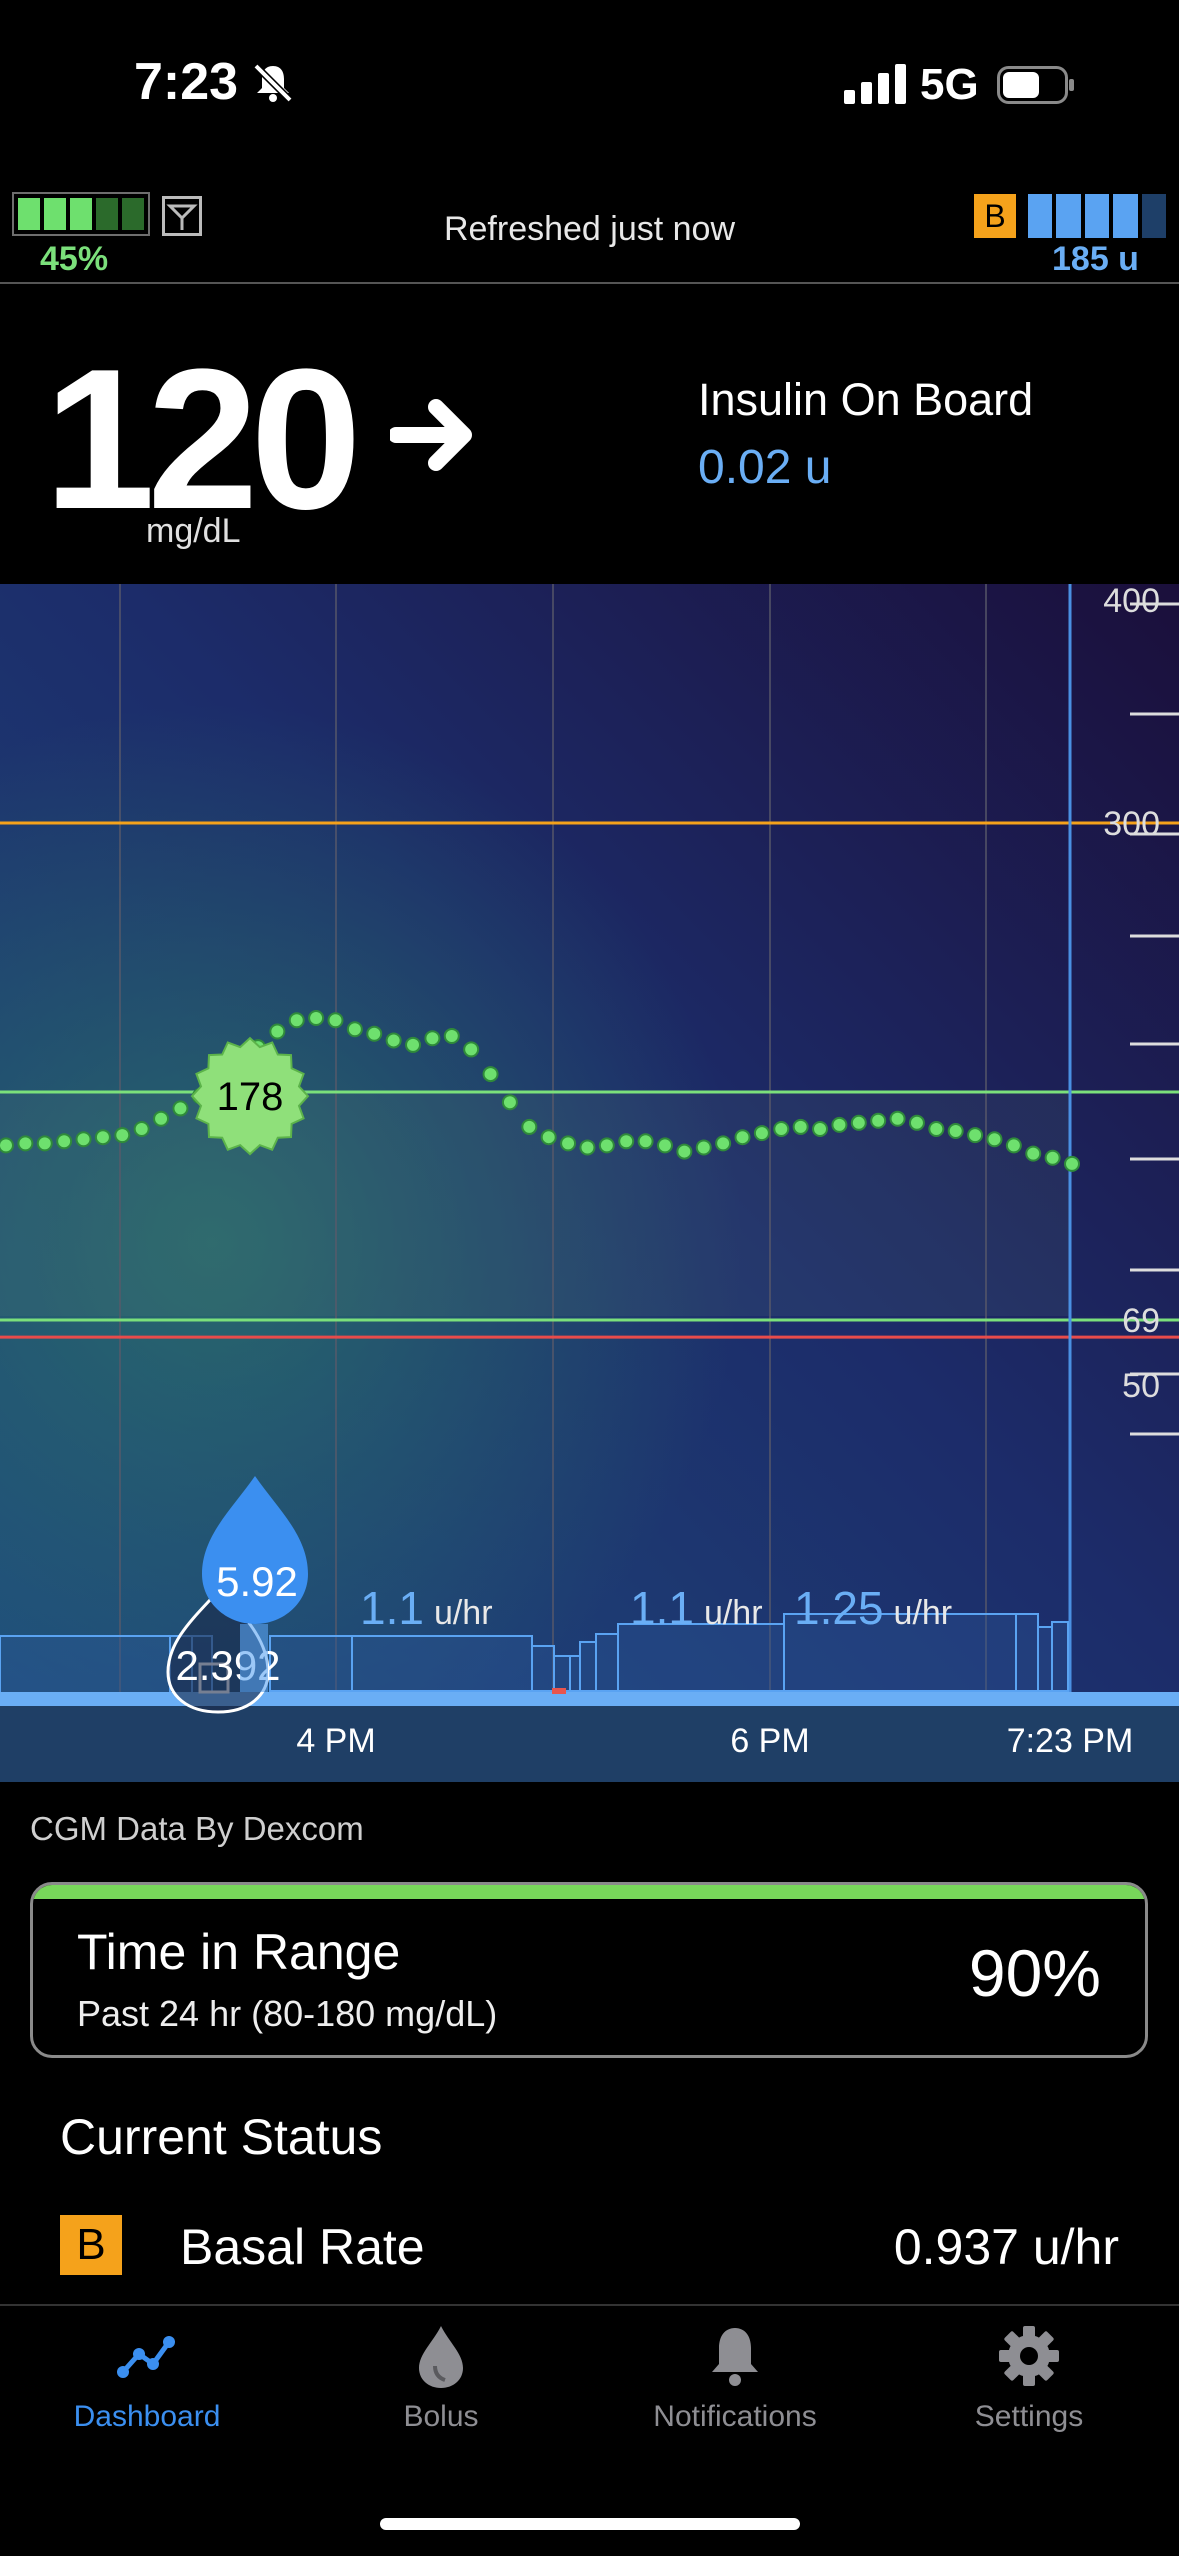  I want to click on reservoir-units: 185 u, so click(1095, 259).